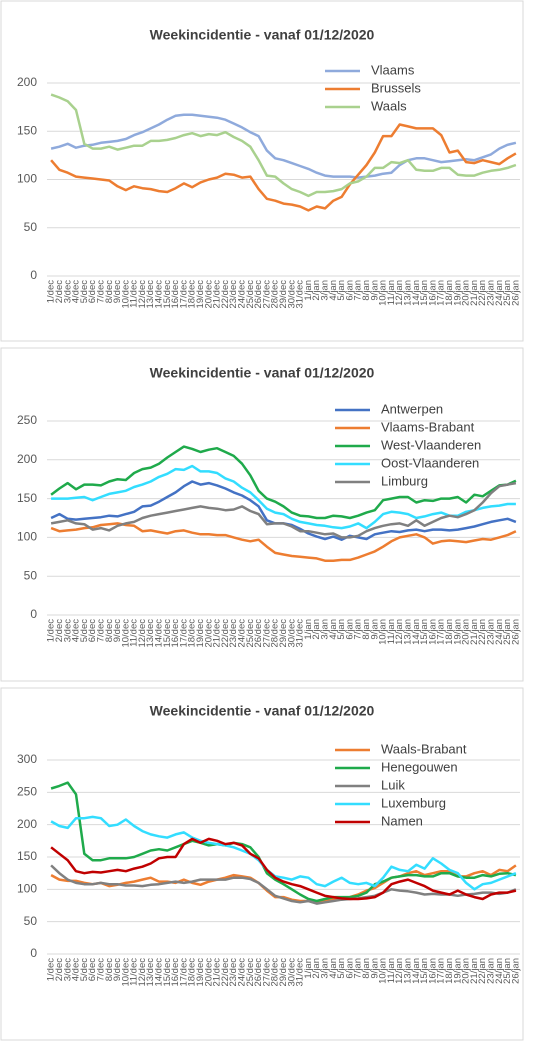 This screenshot has height=1047, width=534. I want to click on x-tick-label: 18/dec, so click(192, 972).